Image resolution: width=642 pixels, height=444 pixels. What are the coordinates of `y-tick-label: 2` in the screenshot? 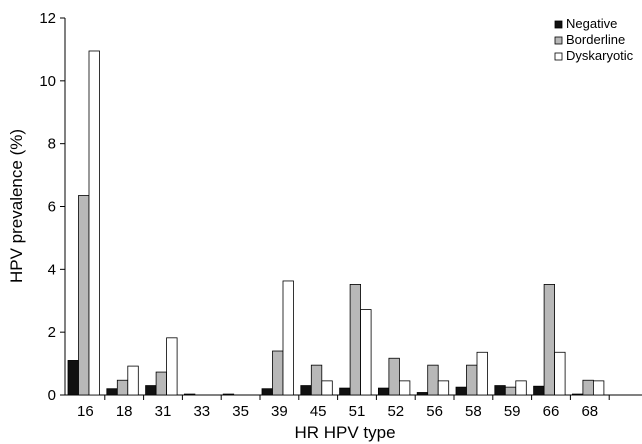 It's located at (52, 332).